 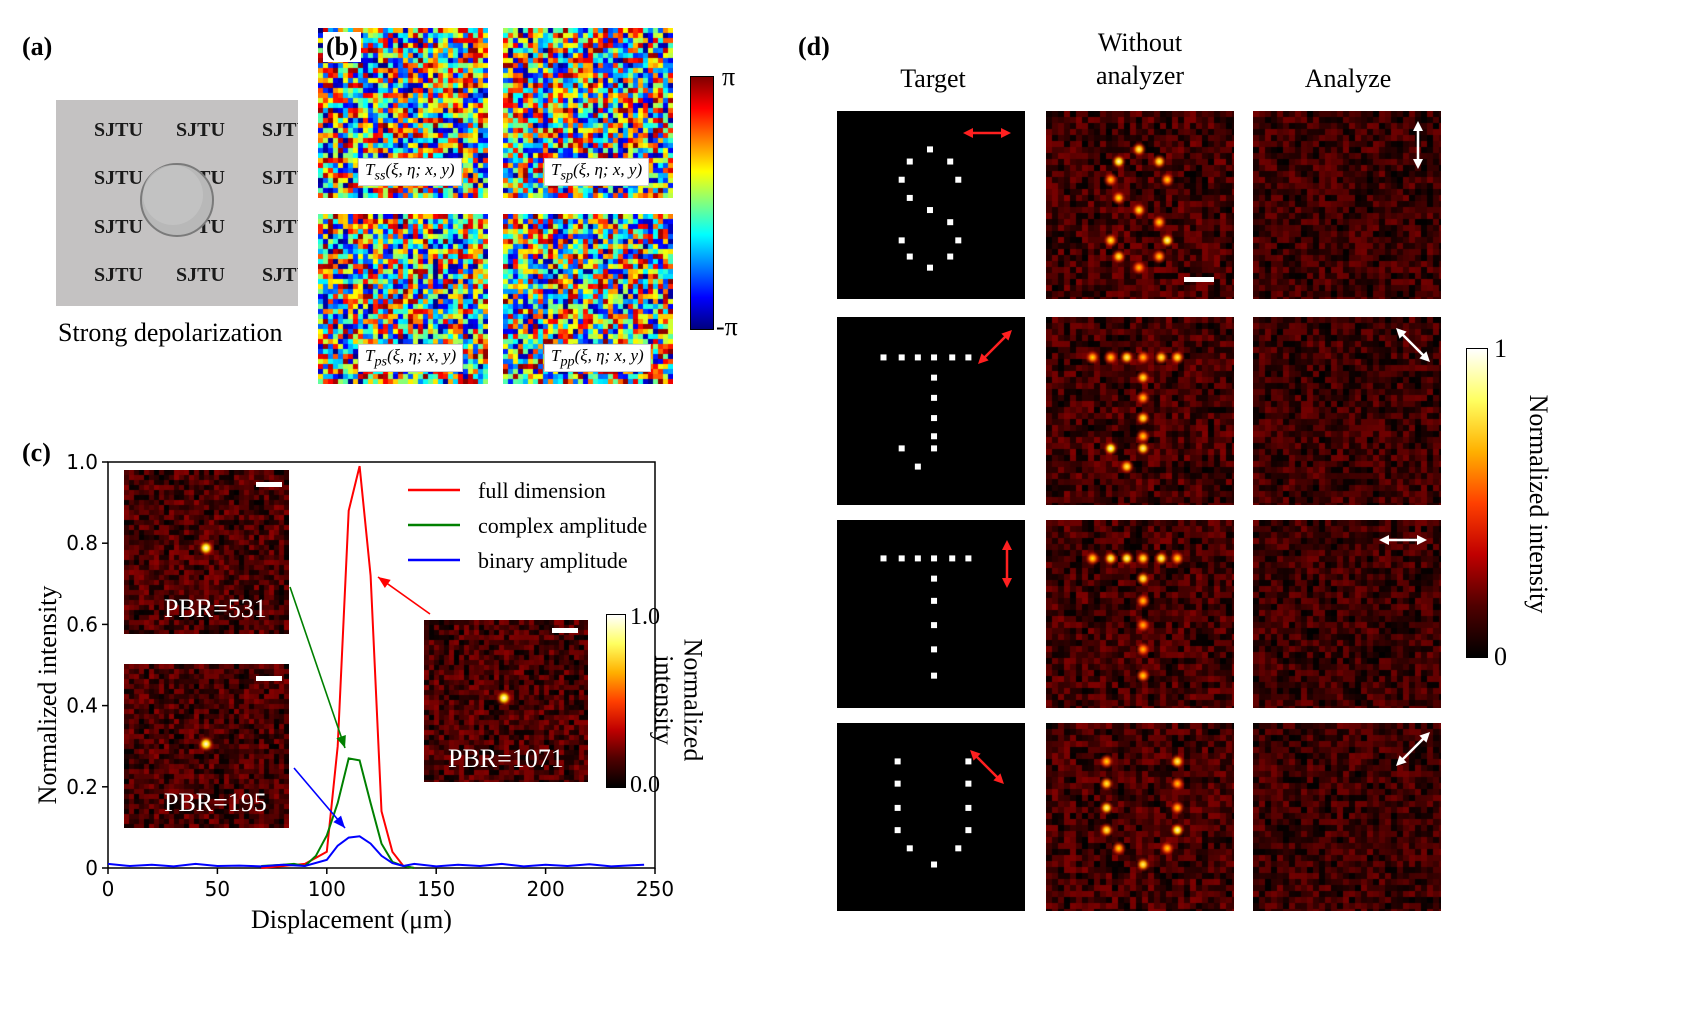 What do you see at coordinates (679, 700) in the screenshot?
I see `inset-colorbar-title: Normalized intensity` at bounding box center [679, 700].